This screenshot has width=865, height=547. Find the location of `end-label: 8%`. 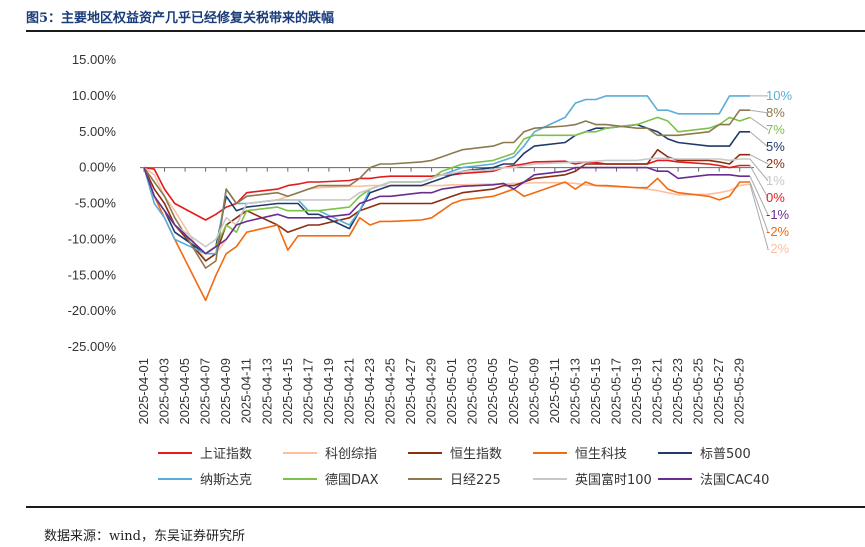

end-label: 8% is located at coordinates (775, 112).